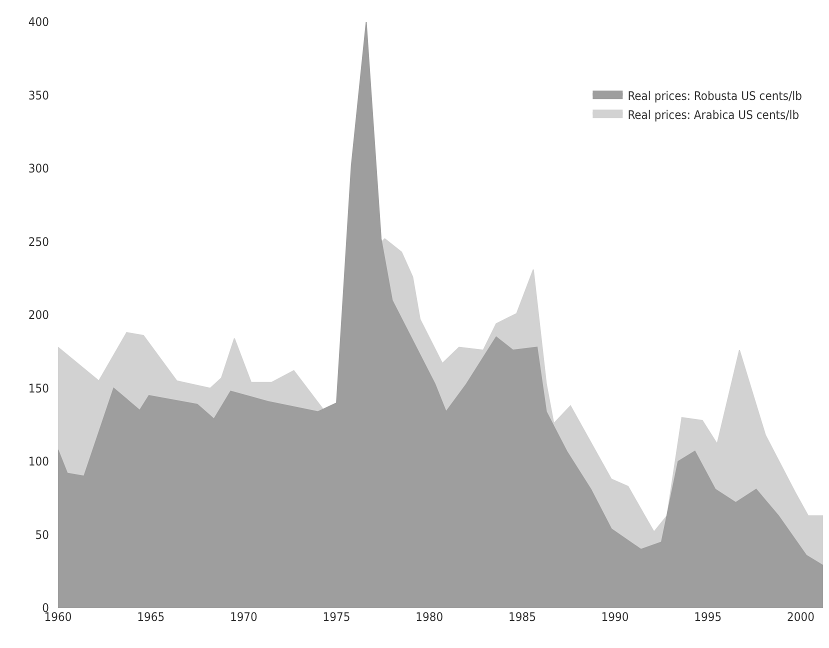  What do you see at coordinates (615, 617) in the screenshot?
I see `x-tick-label: 1990` at bounding box center [615, 617].